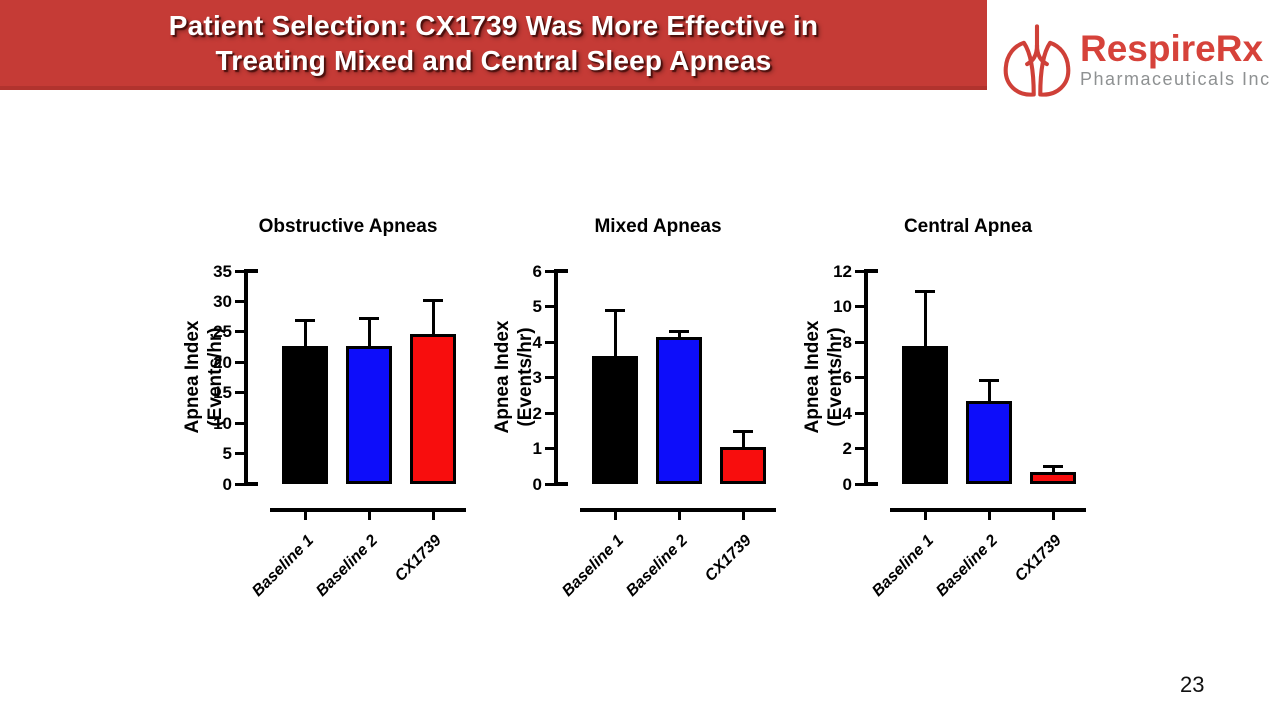 This screenshot has height=720, width=1280. What do you see at coordinates (847, 342) in the screenshot?
I see `y-tick-label: 8` at bounding box center [847, 342].